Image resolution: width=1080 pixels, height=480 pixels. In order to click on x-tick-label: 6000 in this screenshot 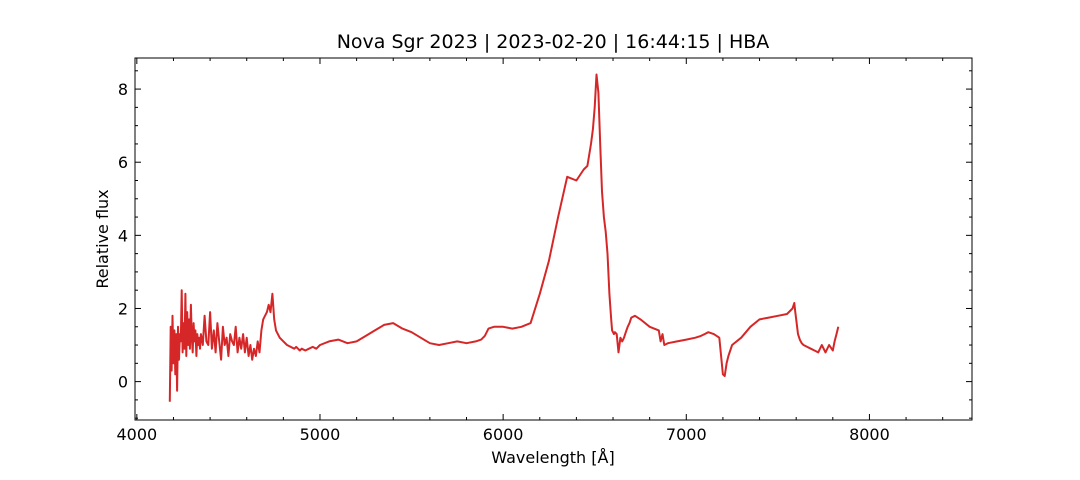, I will do `click(503, 434)`.